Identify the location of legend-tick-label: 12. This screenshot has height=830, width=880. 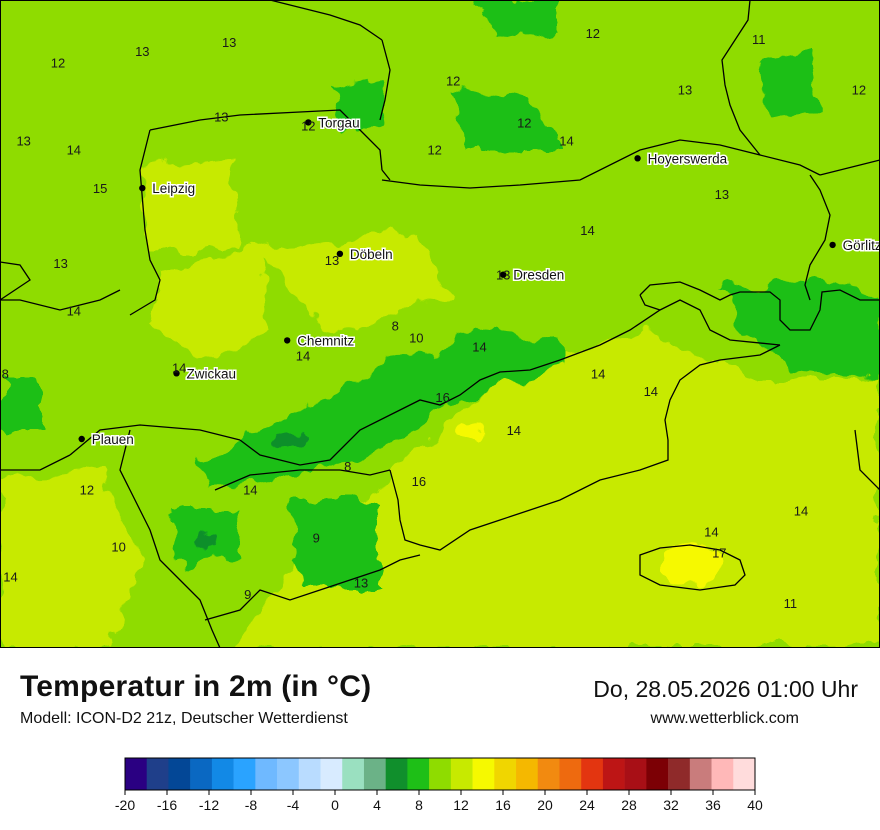
(461, 805).